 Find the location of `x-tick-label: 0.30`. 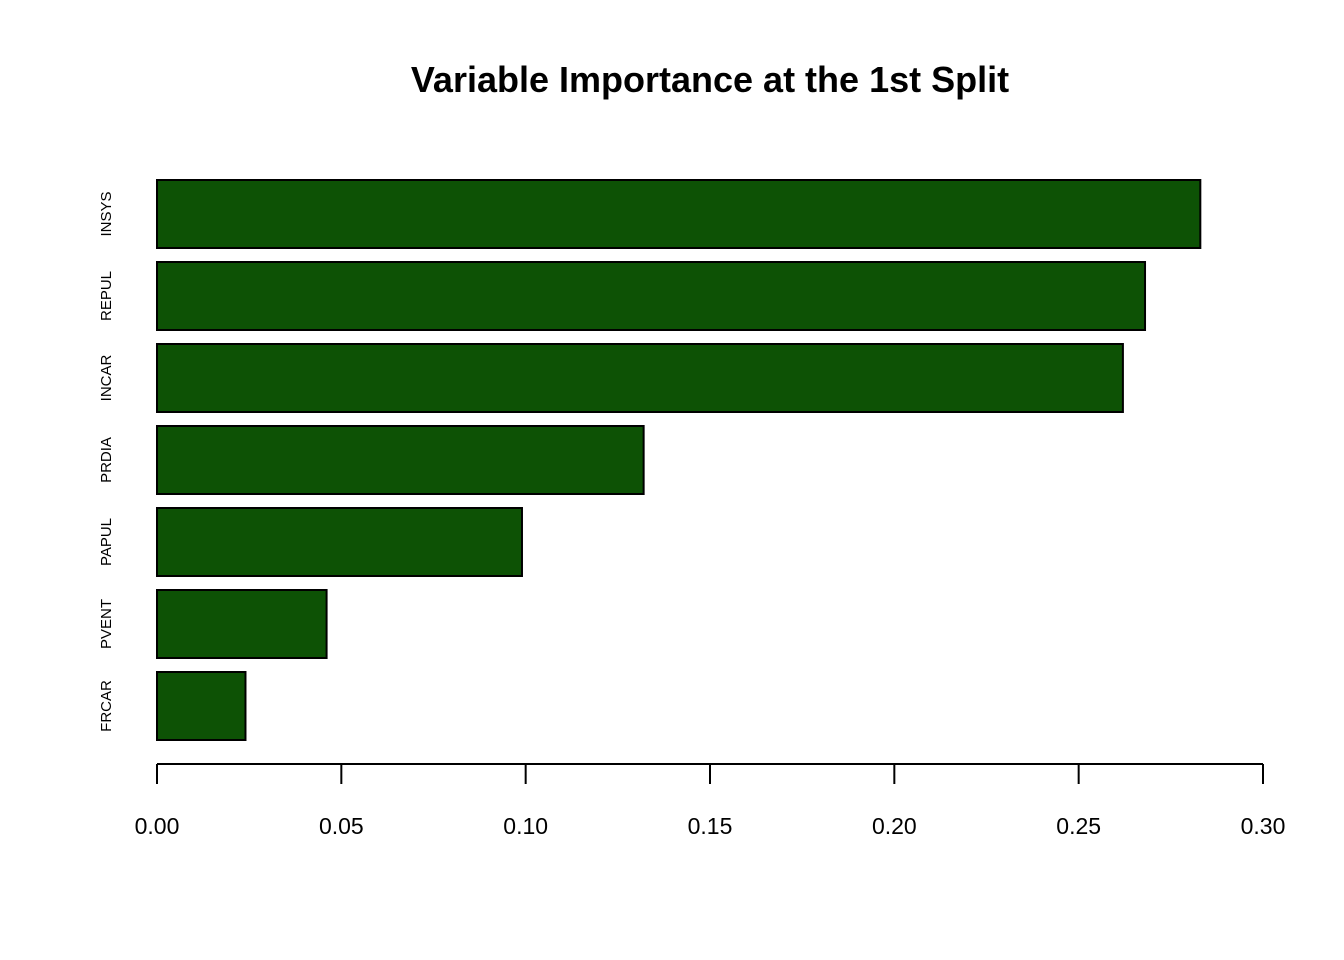

x-tick-label: 0.30 is located at coordinates (1263, 826).